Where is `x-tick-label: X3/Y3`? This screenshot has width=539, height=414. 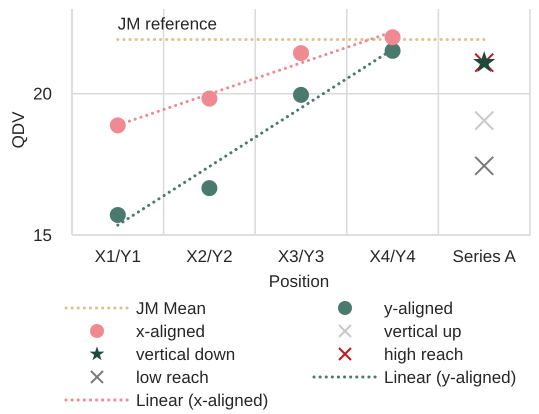
x-tick-label: X3/Y3 is located at coordinates (301, 256).